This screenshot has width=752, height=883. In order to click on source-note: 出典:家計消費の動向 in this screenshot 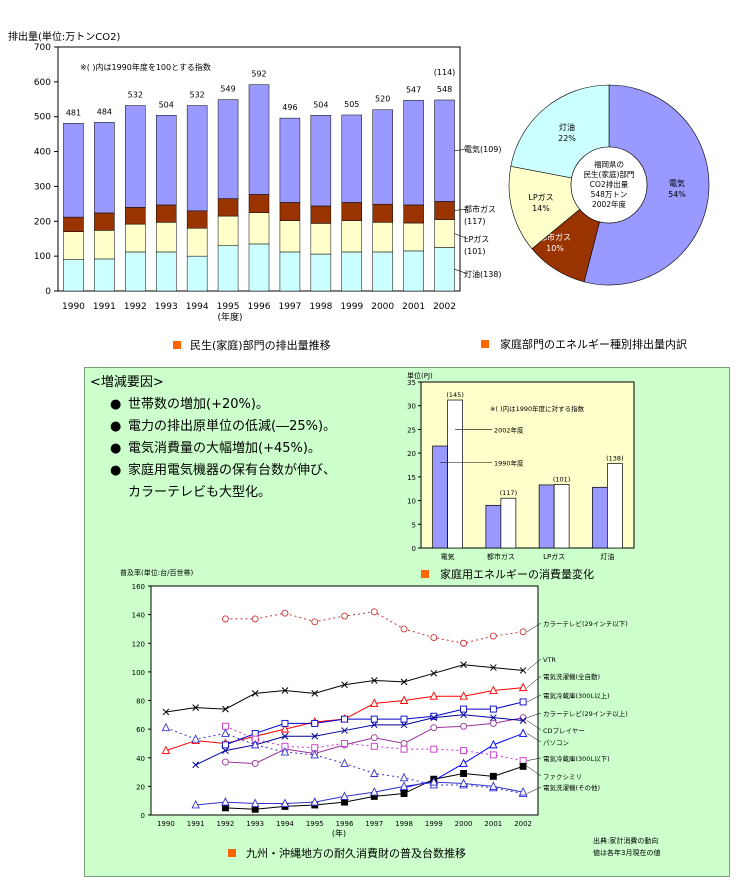, I will do `click(625, 840)`.